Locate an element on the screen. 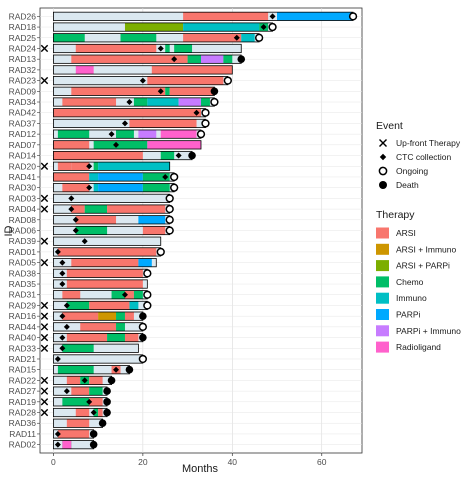 This screenshot has width=474, height=479. patient-row-rad14 is located at coordinates (124, 155).